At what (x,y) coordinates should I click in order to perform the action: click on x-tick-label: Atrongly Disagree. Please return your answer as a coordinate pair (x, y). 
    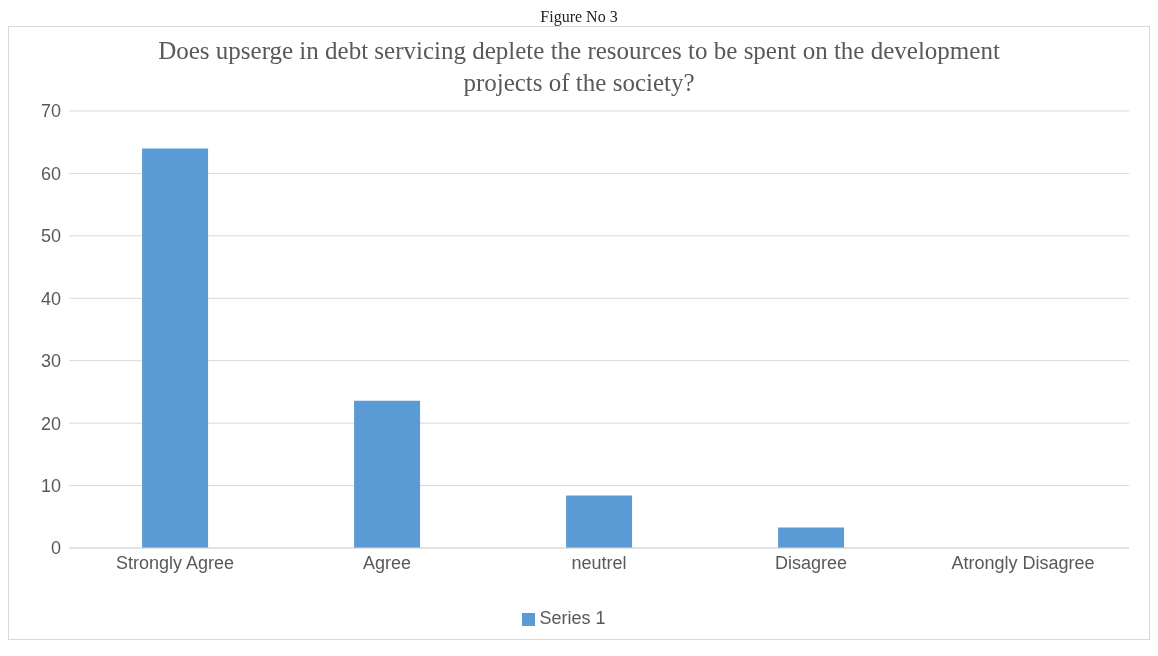
    Looking at the image, I should click on (1023, 562).